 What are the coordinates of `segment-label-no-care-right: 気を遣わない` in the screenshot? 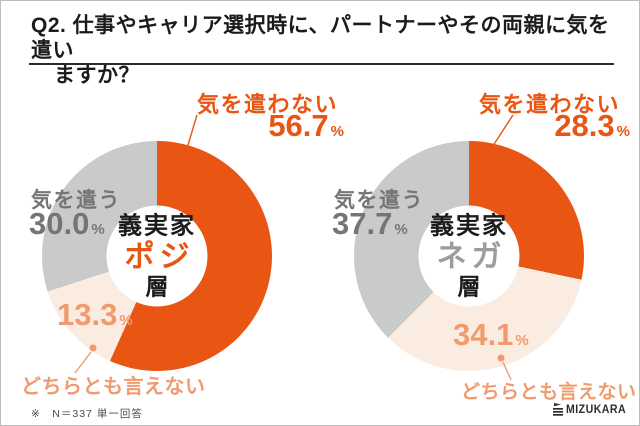 It's located at (549, 104).